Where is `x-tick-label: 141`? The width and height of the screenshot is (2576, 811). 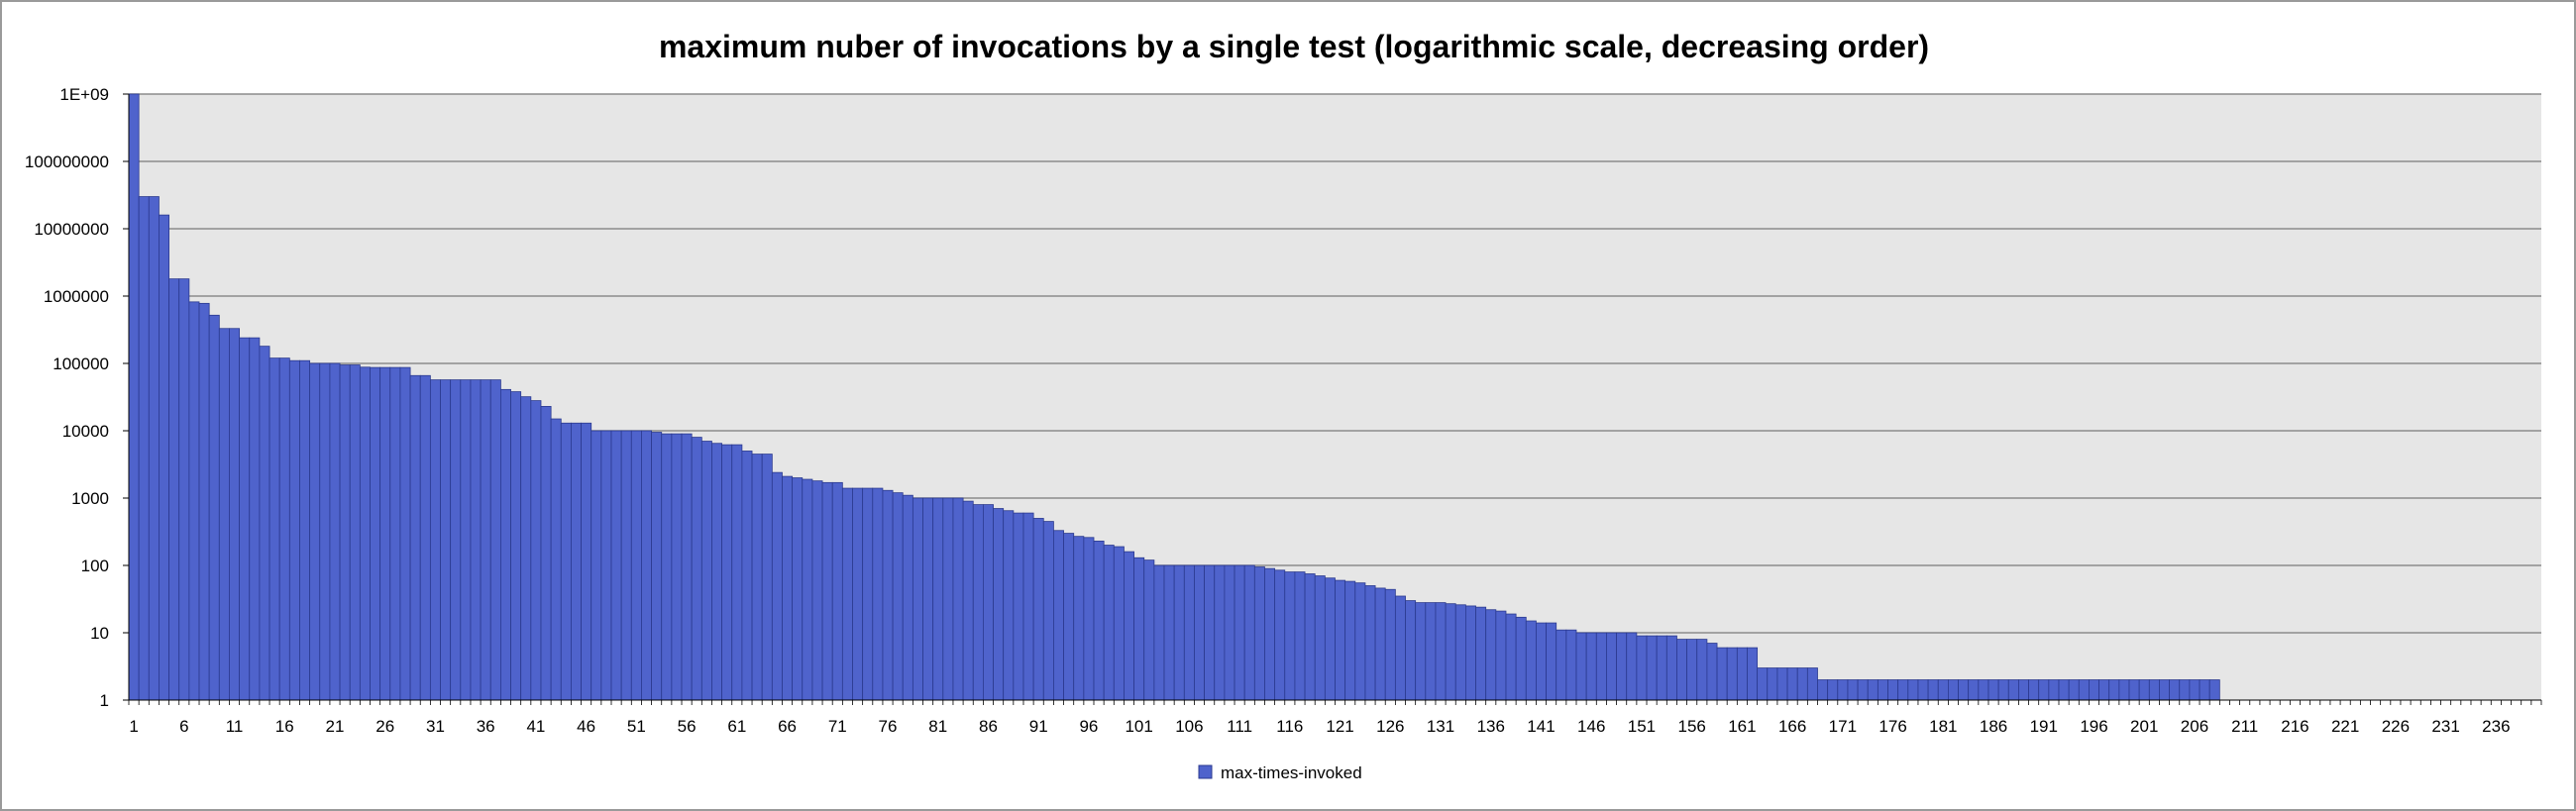
x-tick-label: 141 is located at coordinates (1541, 726).